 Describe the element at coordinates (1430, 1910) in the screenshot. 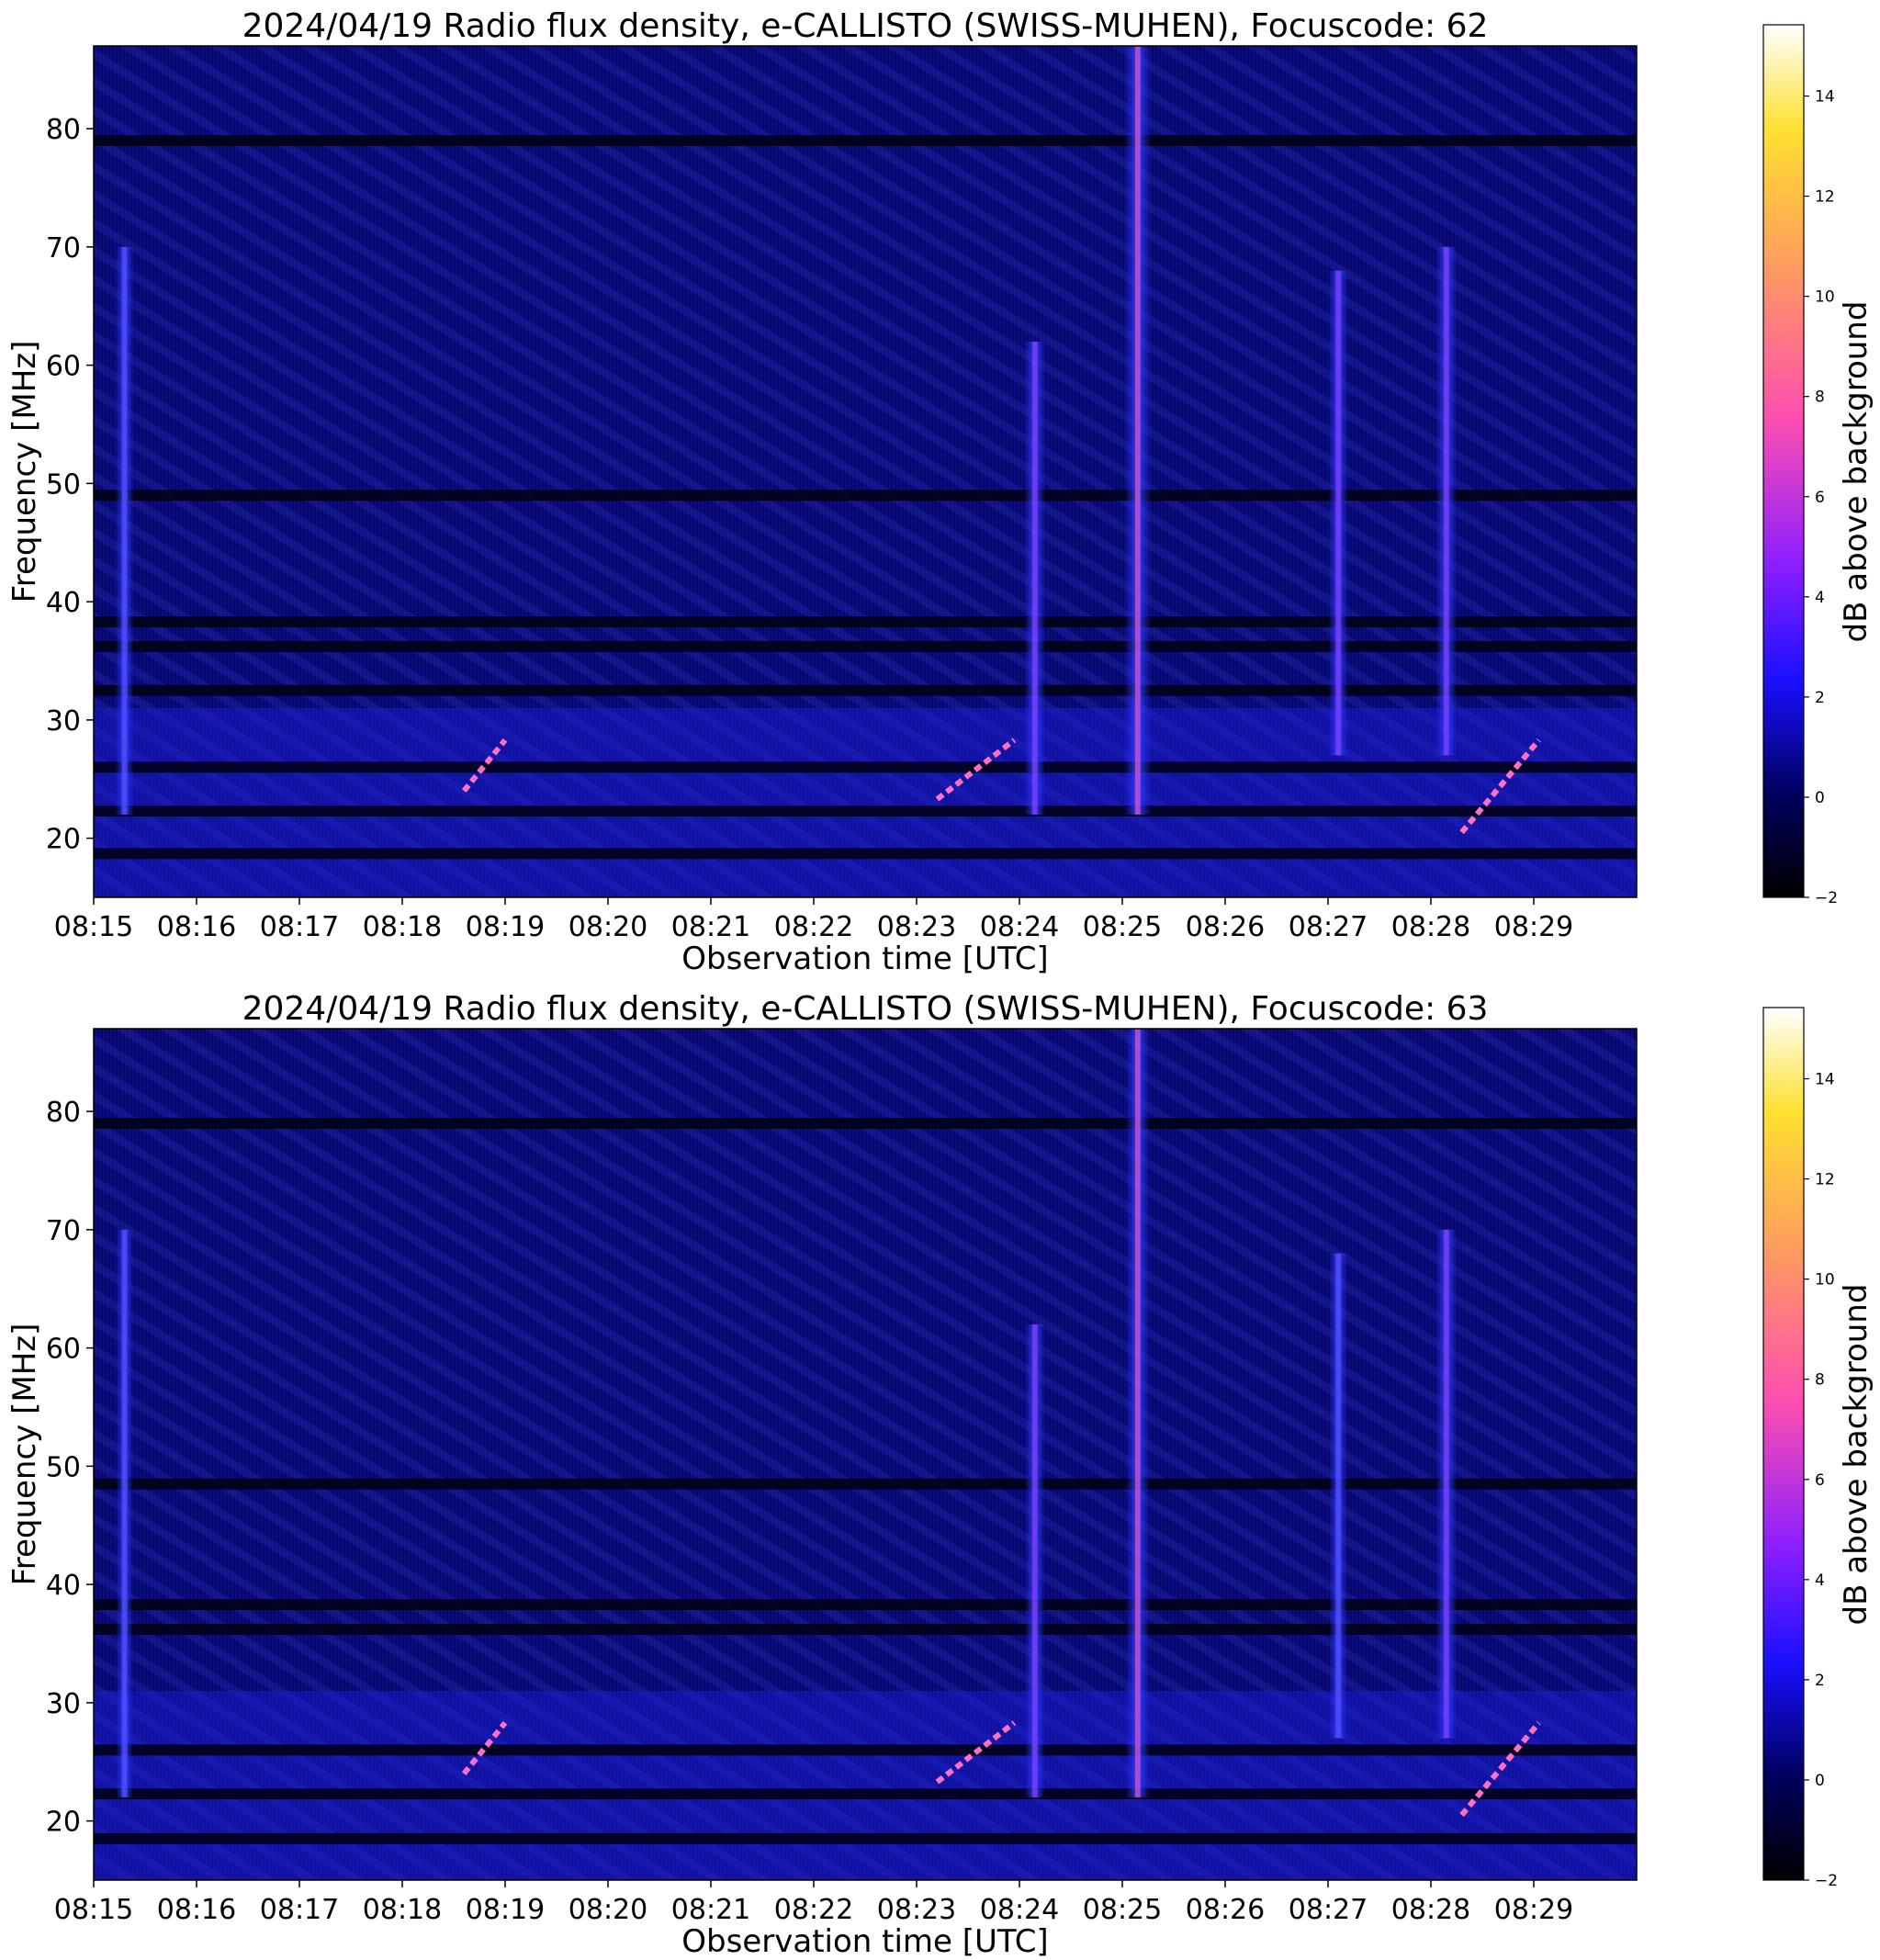

I see `x-tick-label: 08:28` at that location.